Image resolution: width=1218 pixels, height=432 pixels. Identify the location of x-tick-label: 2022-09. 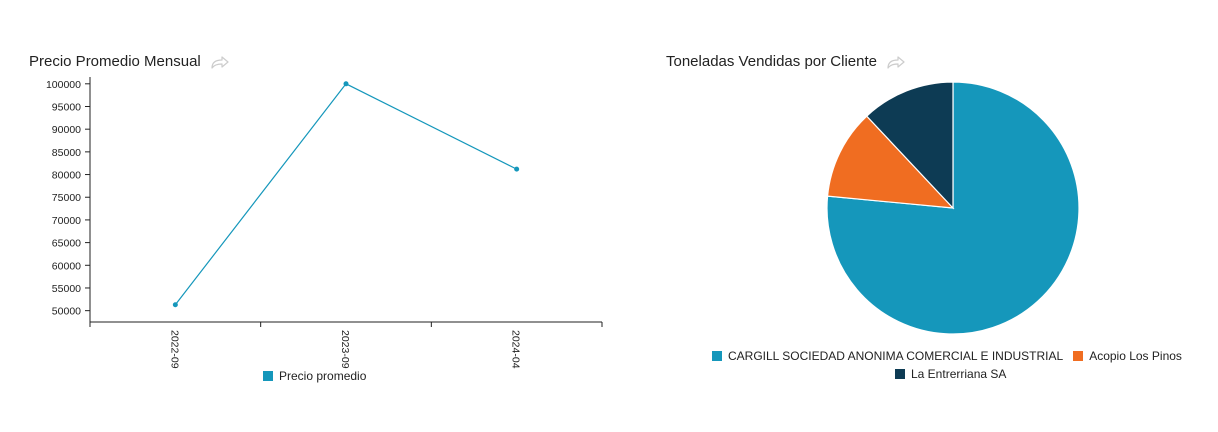
(174, 349).